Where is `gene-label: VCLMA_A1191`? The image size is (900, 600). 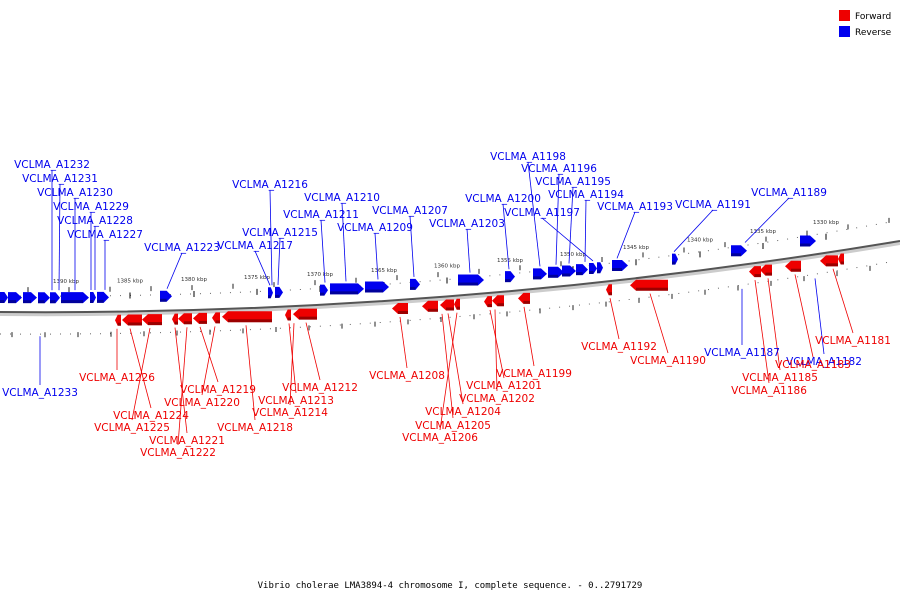 gene-label: VCLMA_A1191 is located at coordinates (713, 205).